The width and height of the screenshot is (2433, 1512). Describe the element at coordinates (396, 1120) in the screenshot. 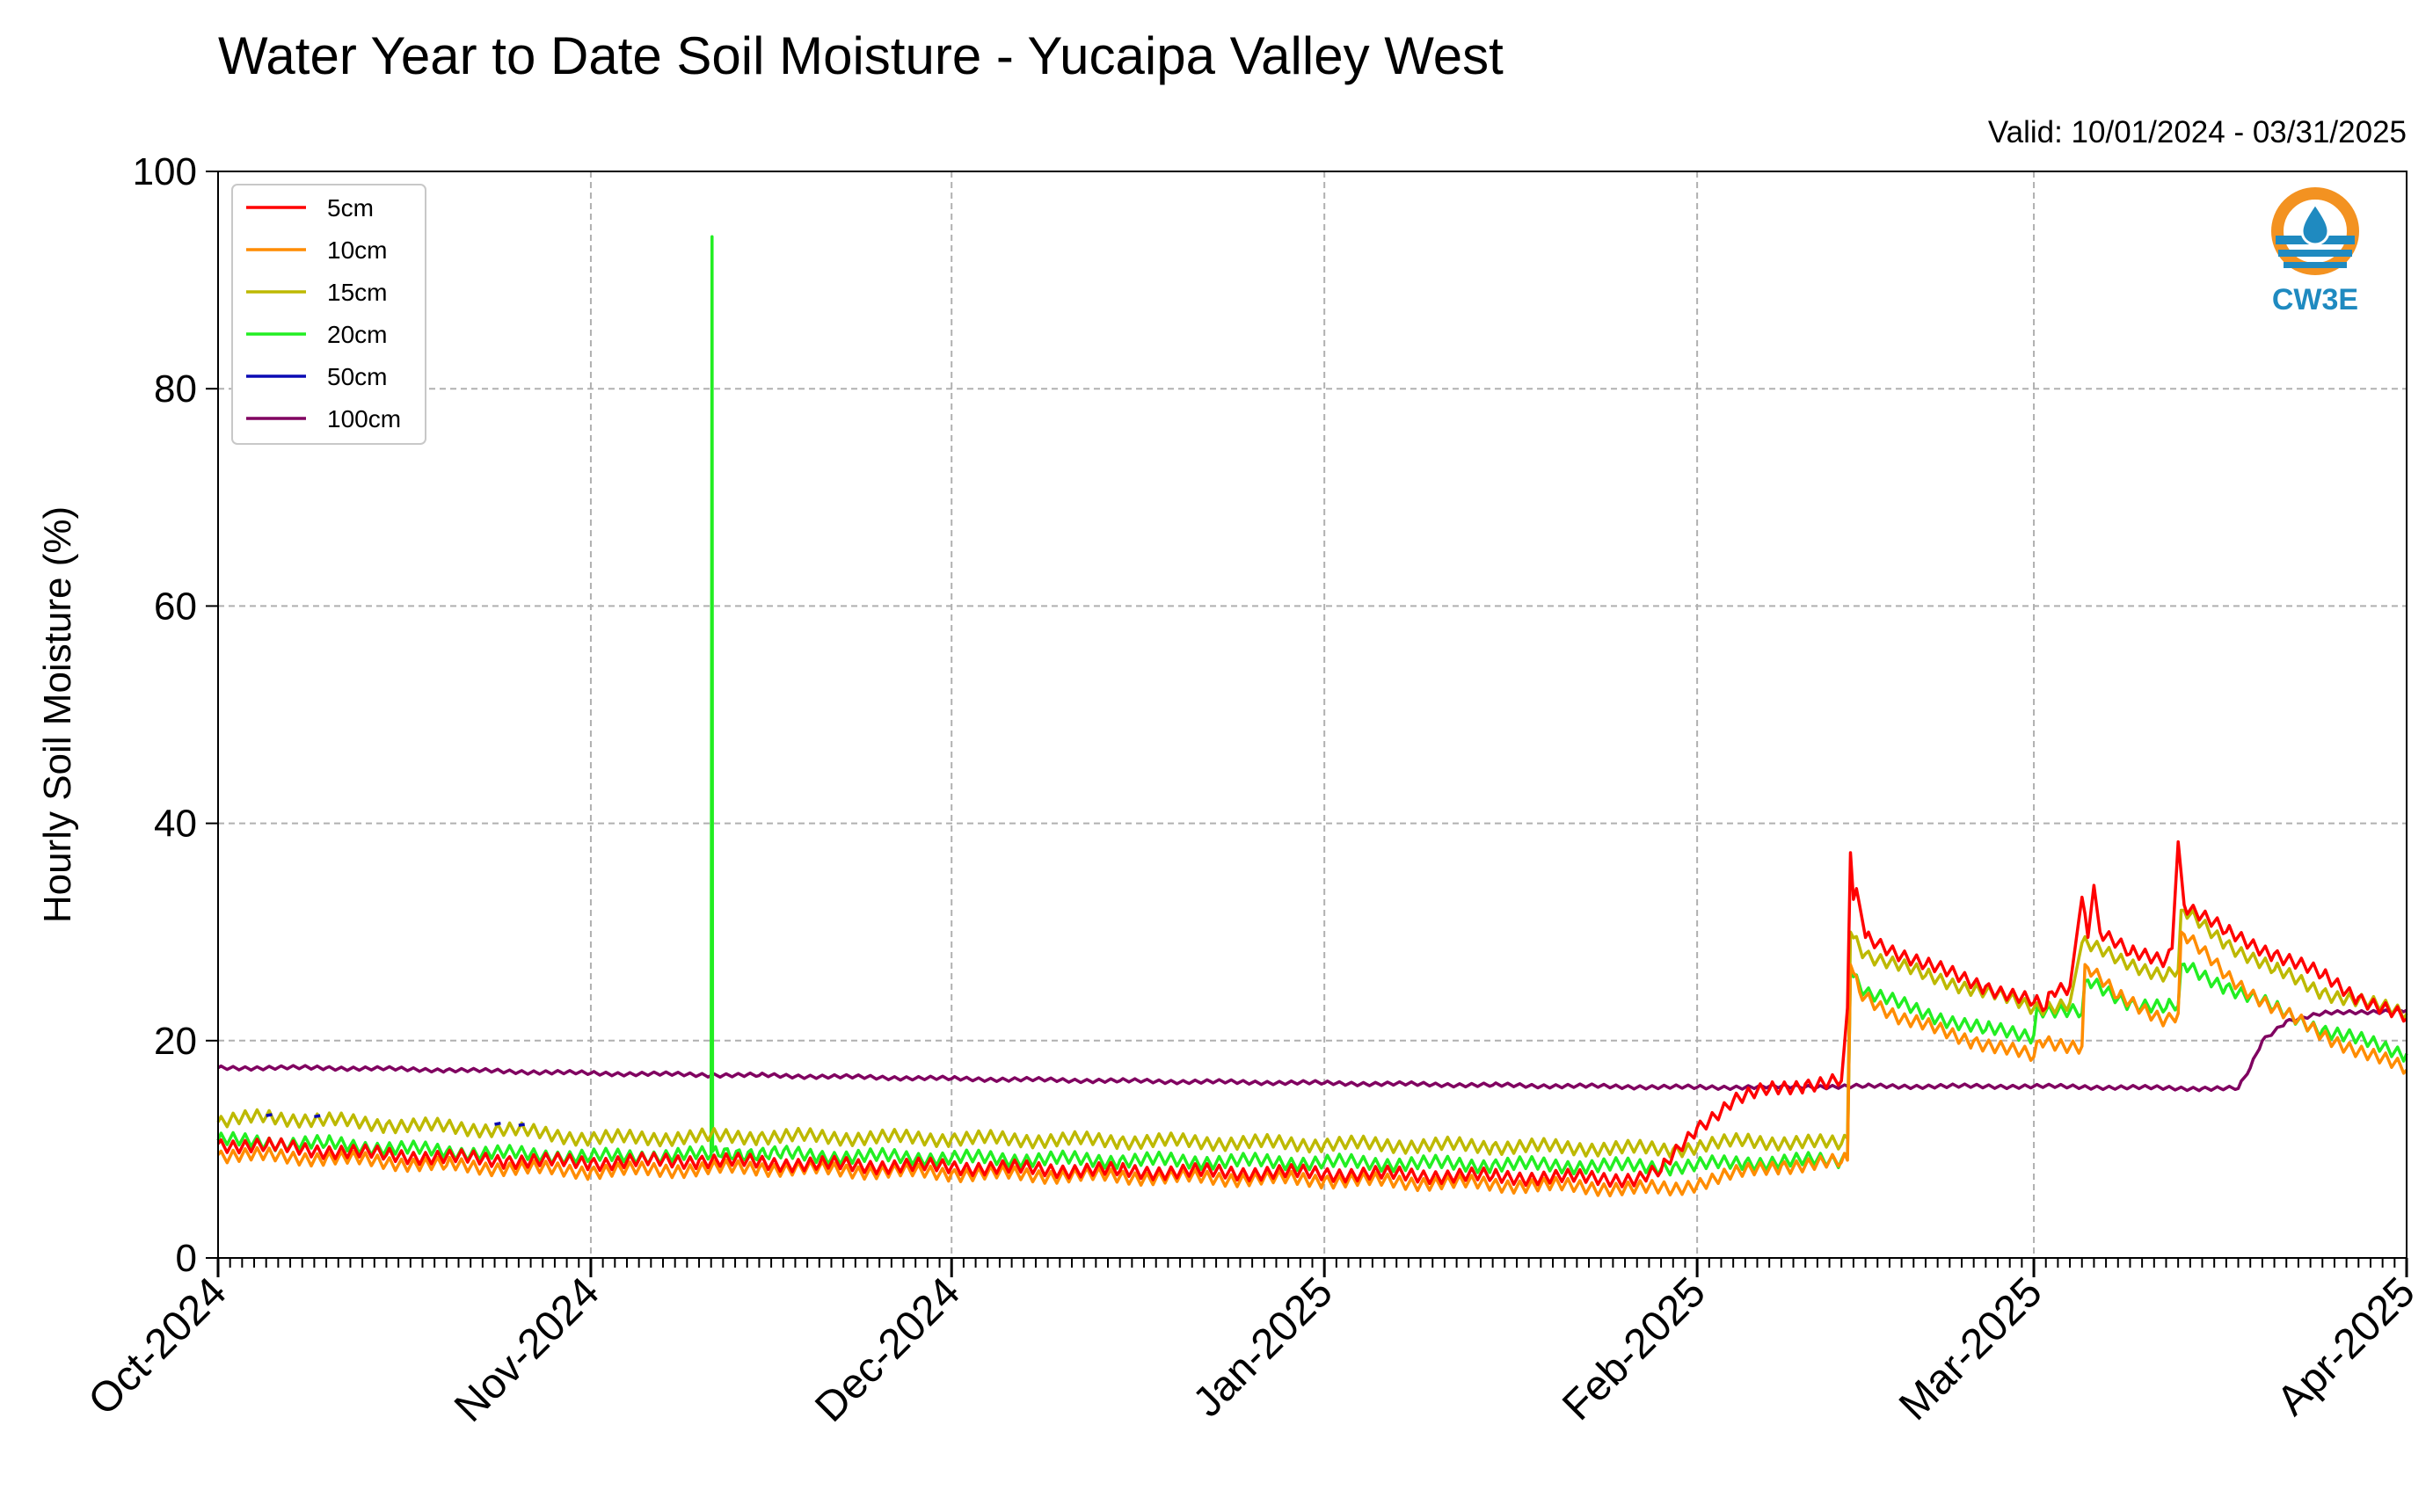

I see `series-line-50cm` at that location.